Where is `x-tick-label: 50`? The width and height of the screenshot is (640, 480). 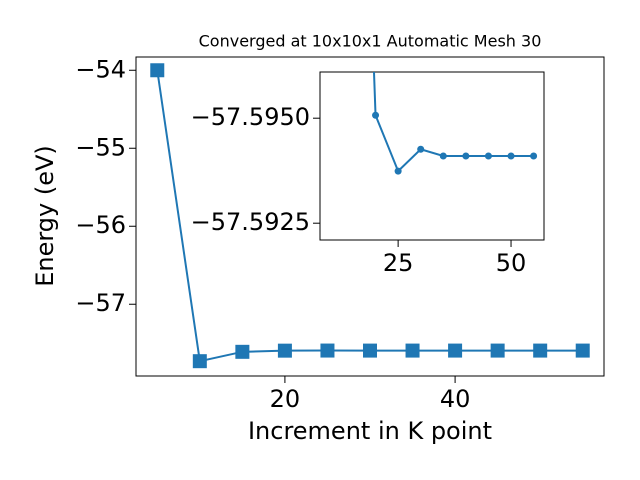
x-tick-label: 50 is located at coordinates (511, 263).